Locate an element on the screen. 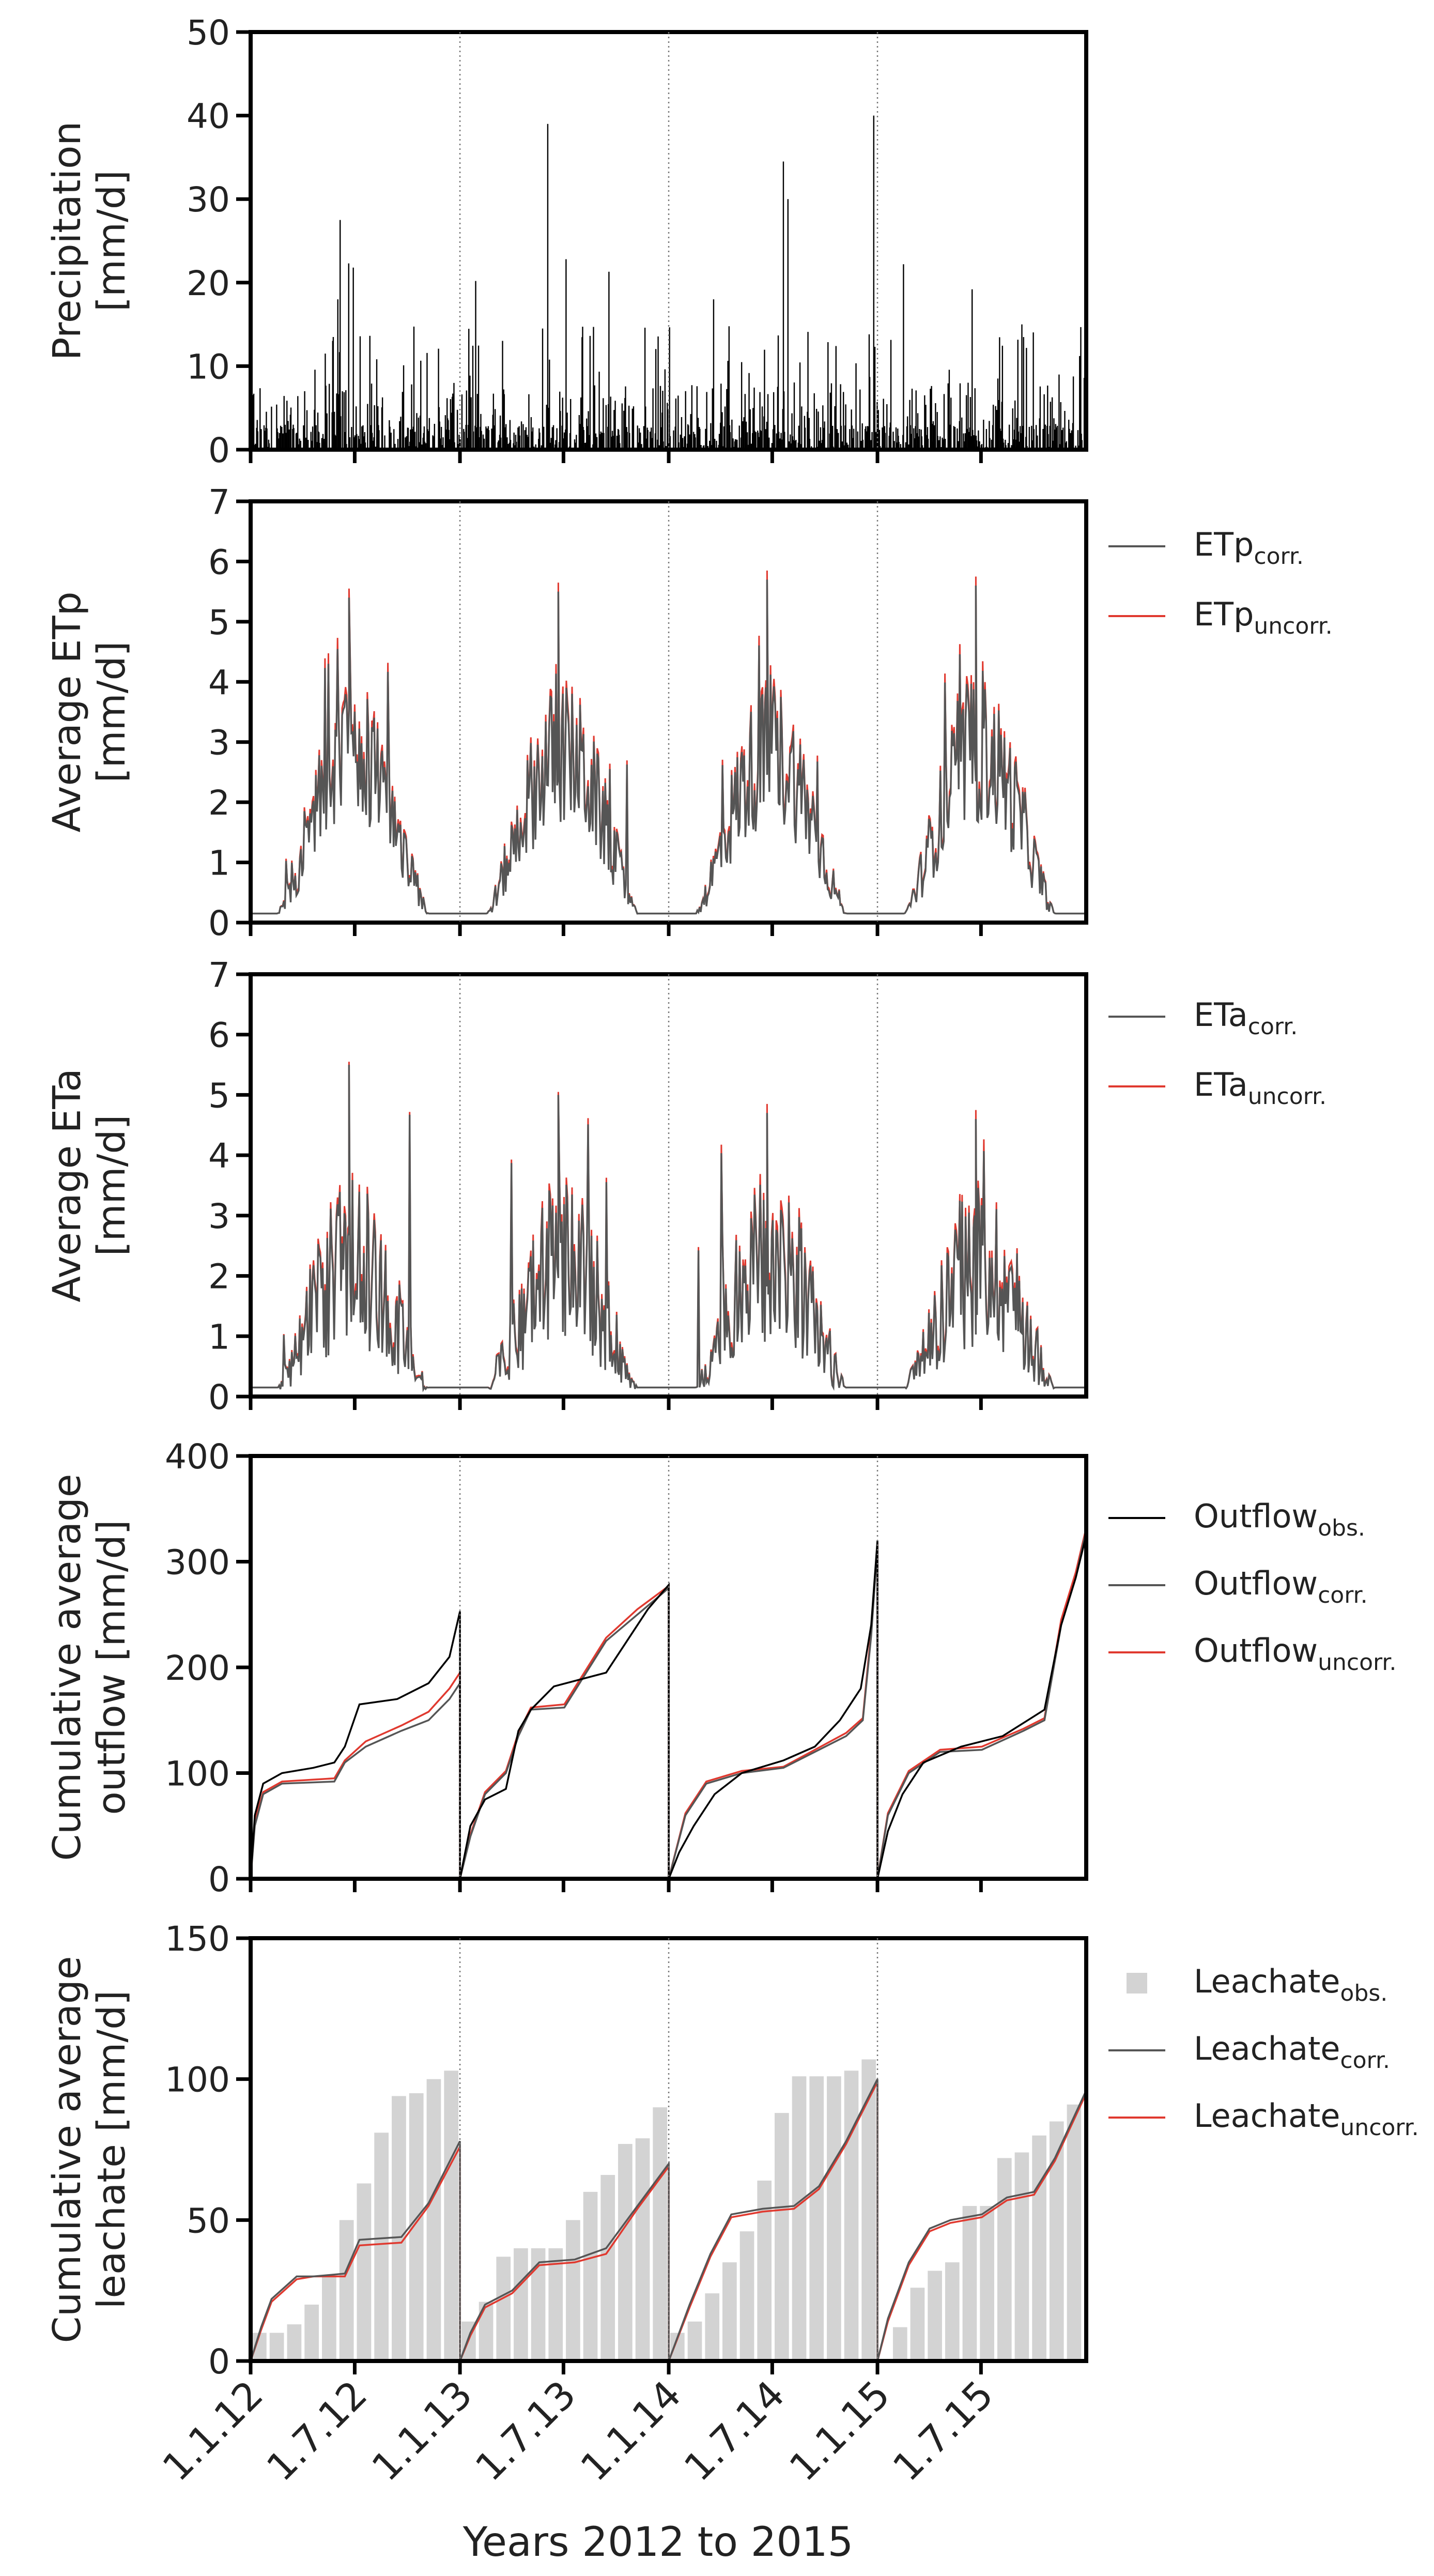  precipitation-ytick-label-0: 0 is located at coordinates (219, 450).